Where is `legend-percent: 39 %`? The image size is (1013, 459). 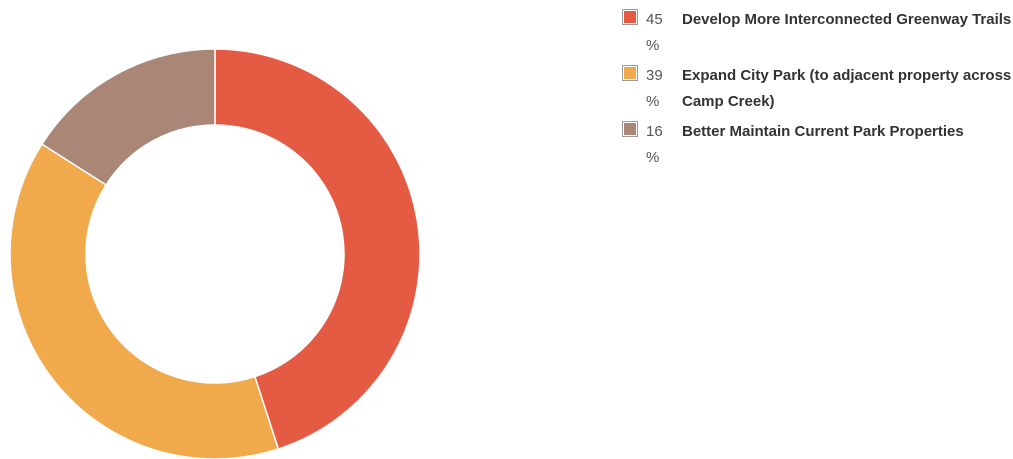 legend-percent: 39 % is located at coordinates (654, 88).